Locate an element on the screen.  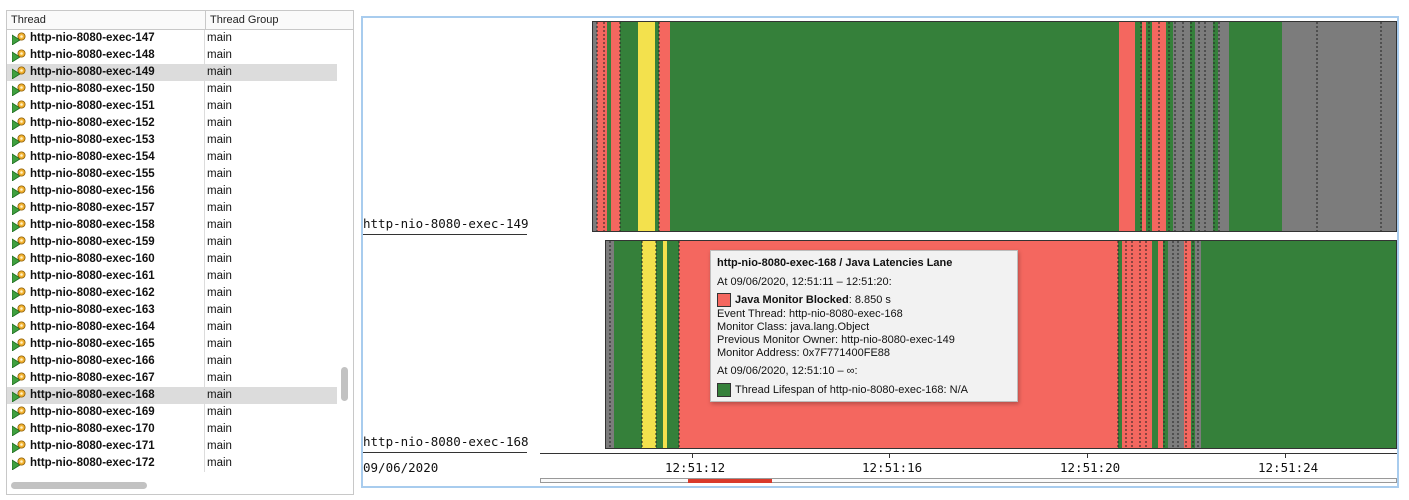
column-header-thread: Thread is located at coordinates (106, 20).